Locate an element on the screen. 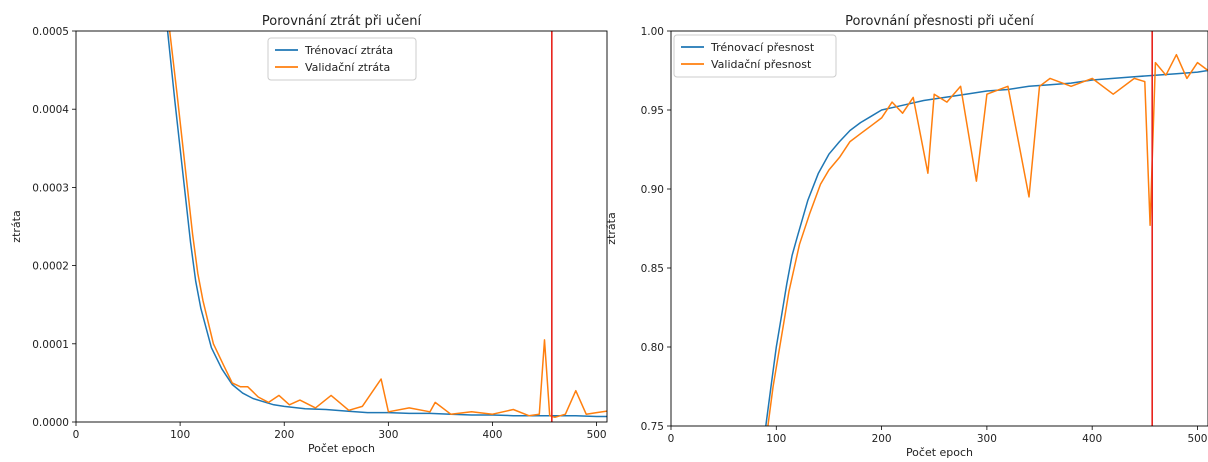 The image size is (1208, 462). y-tick-label: 0.90 is located at coordinates (652, 190).